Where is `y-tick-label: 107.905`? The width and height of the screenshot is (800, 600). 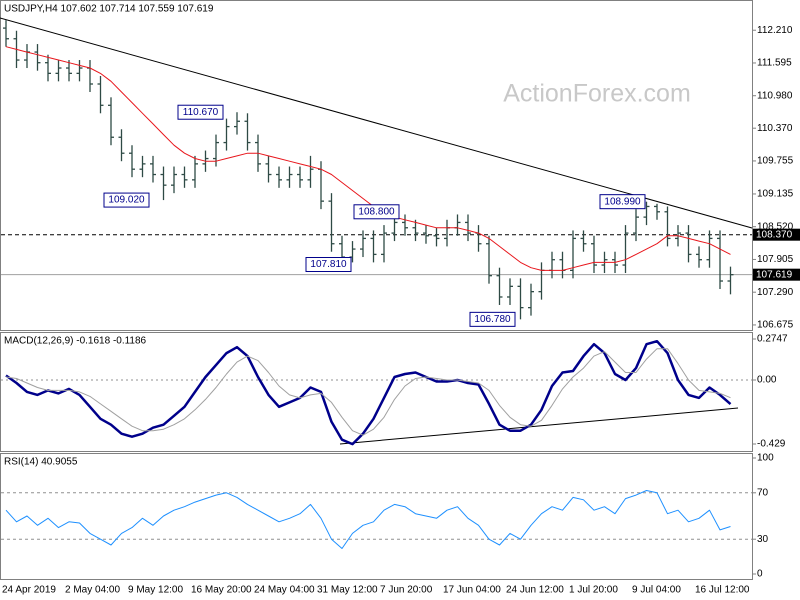
y-tick-label: 107.905 is located at coordinates (775, 259).